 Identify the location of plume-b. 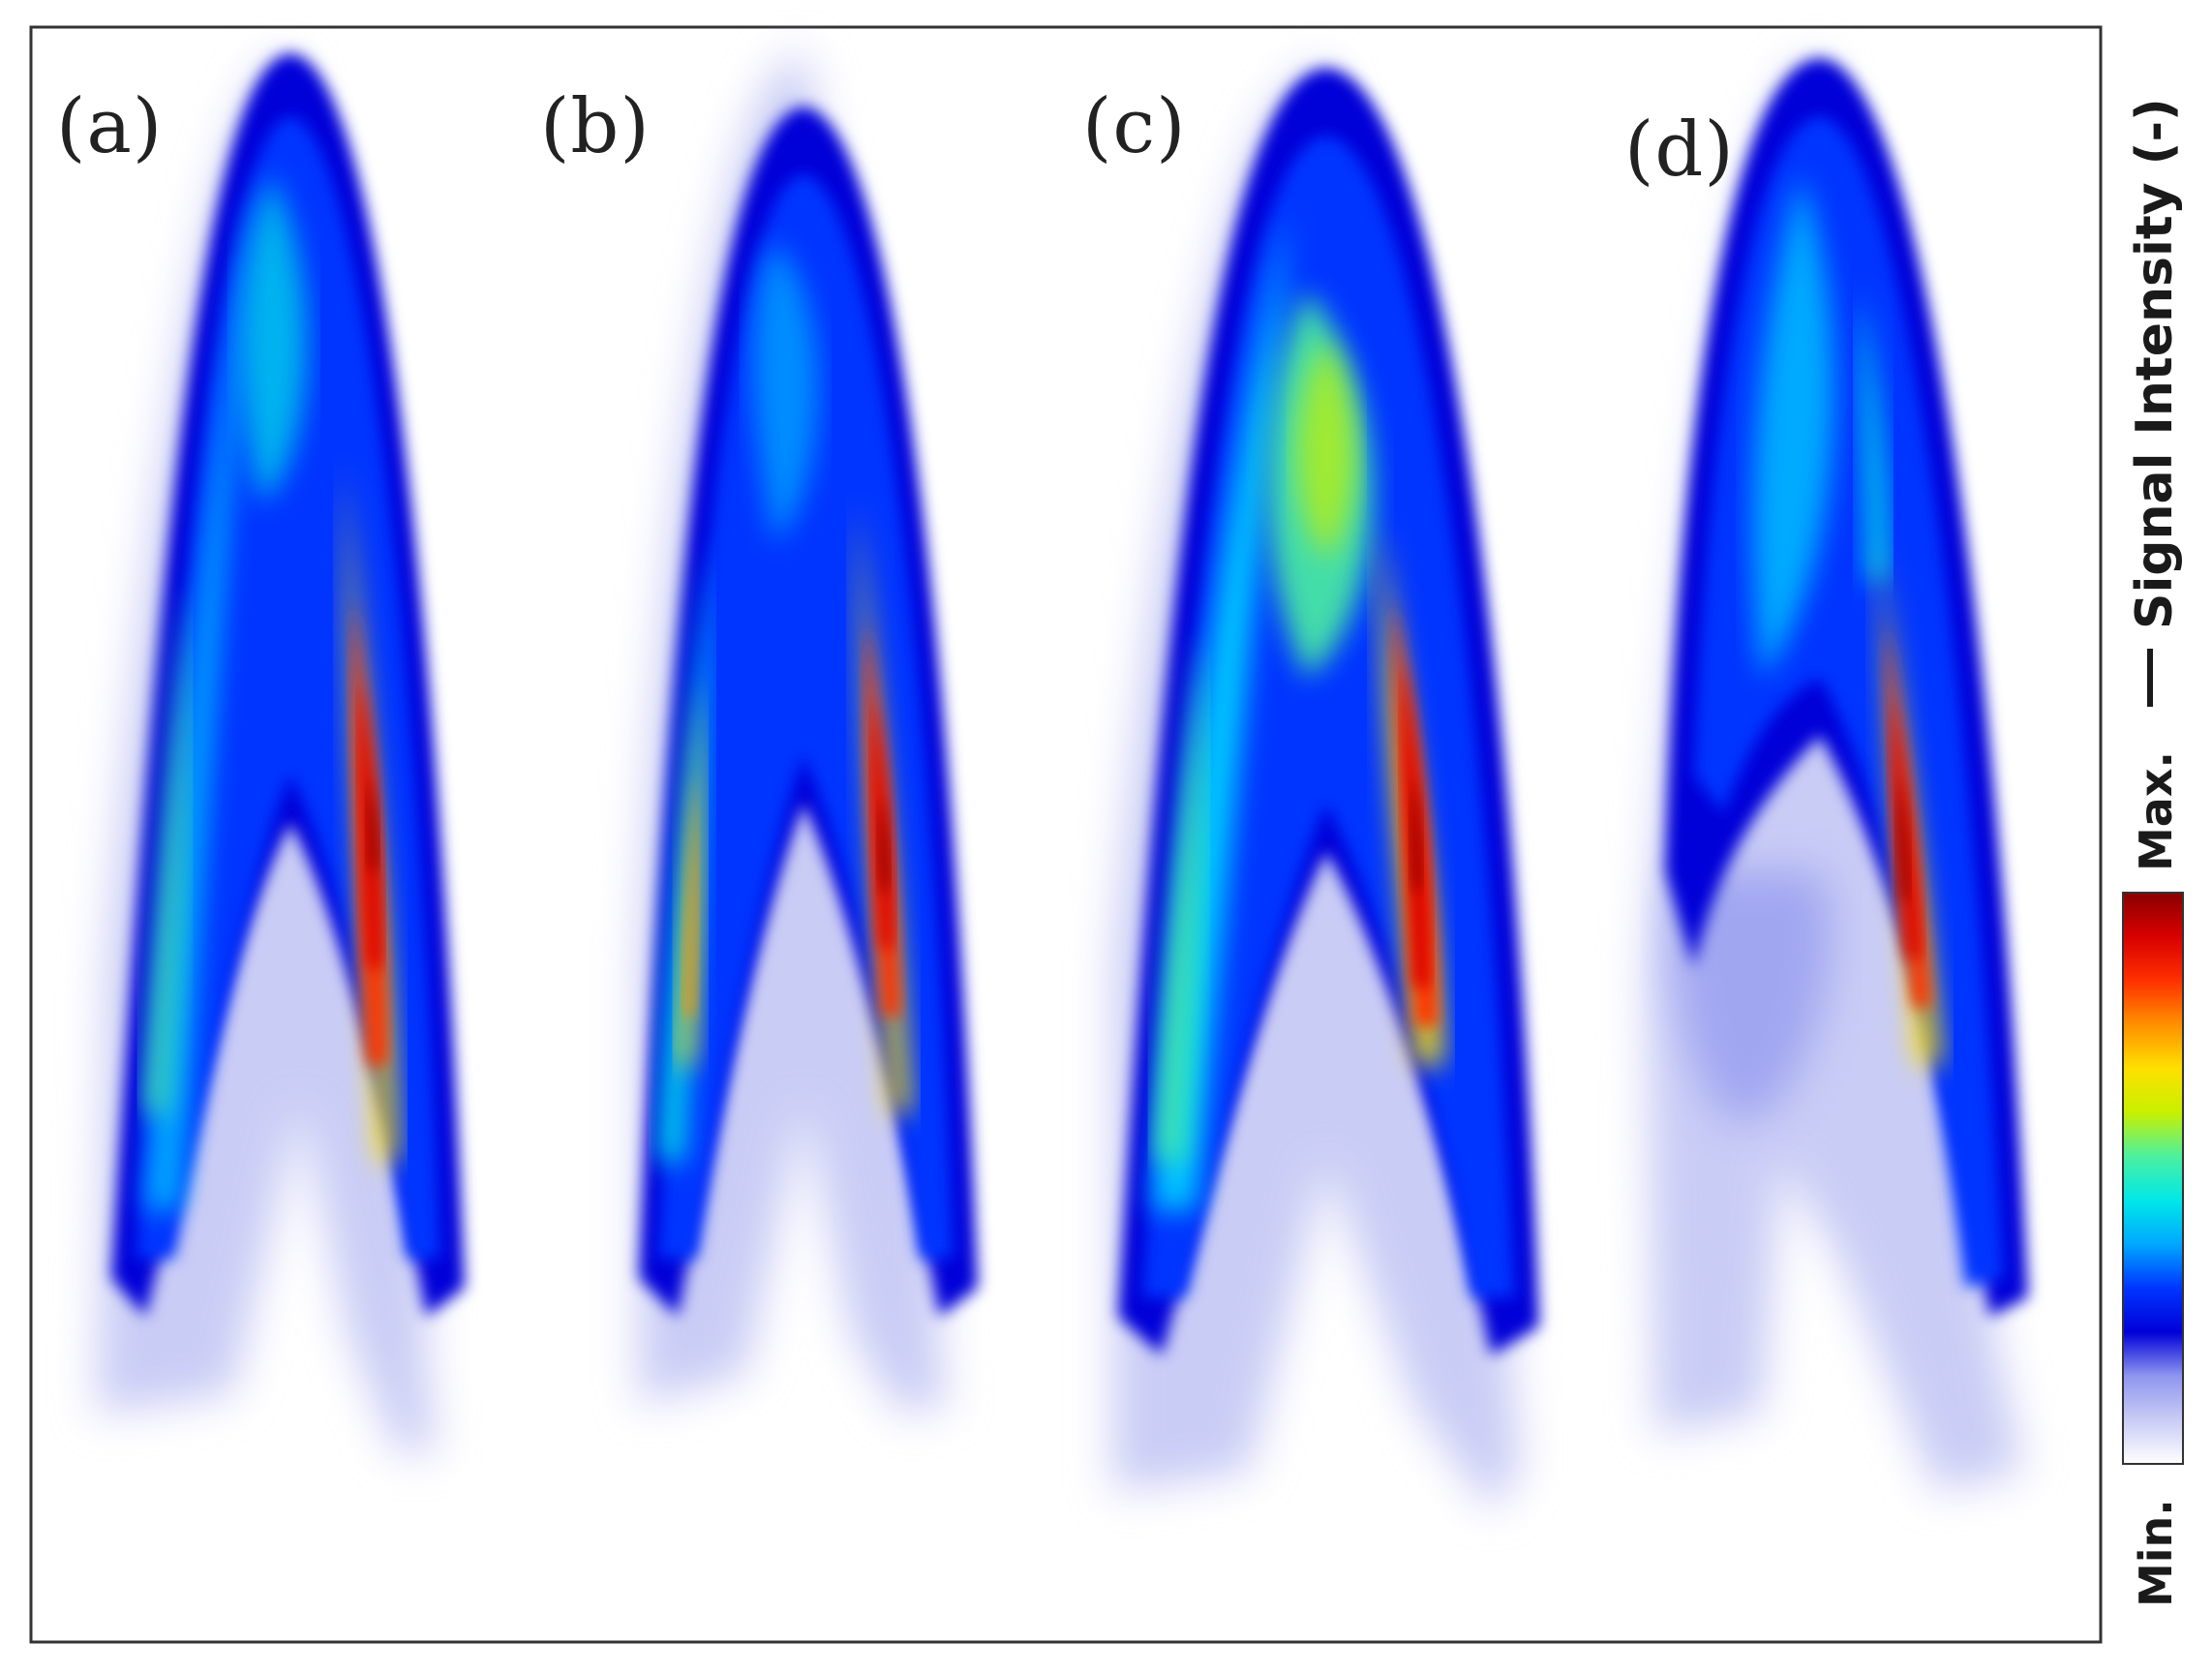
(808, 733).